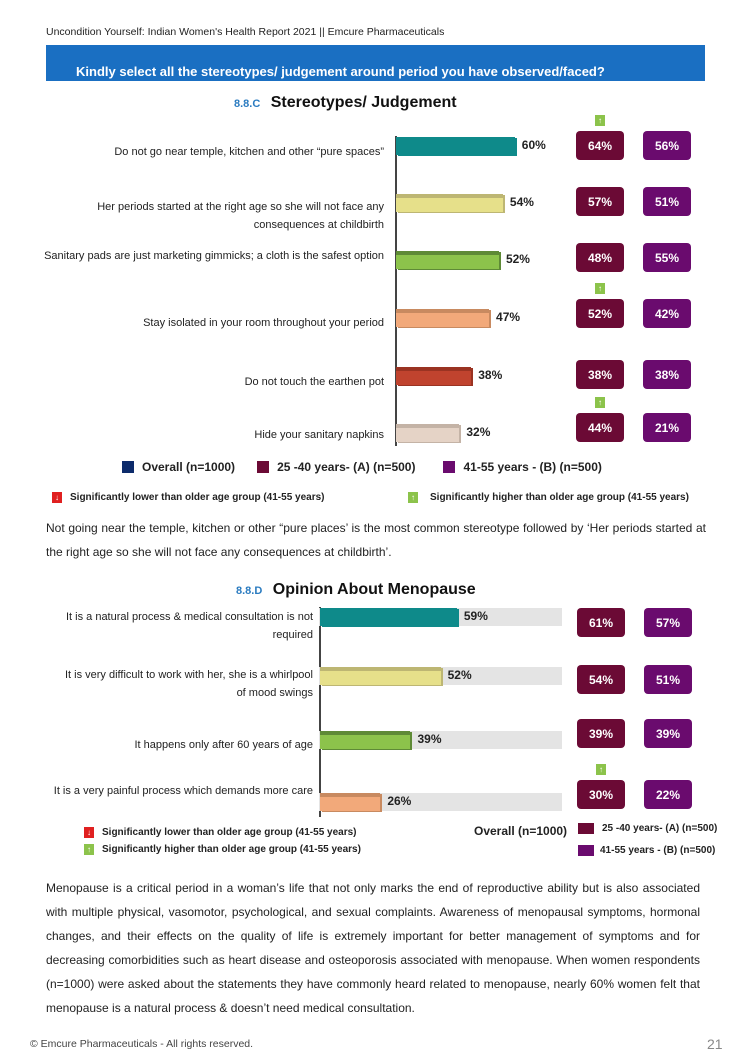  What do you see at coordinates (490, 375) in the screenshot?
I see `bar-value-label: 38%` at bounding box center [490, 375].